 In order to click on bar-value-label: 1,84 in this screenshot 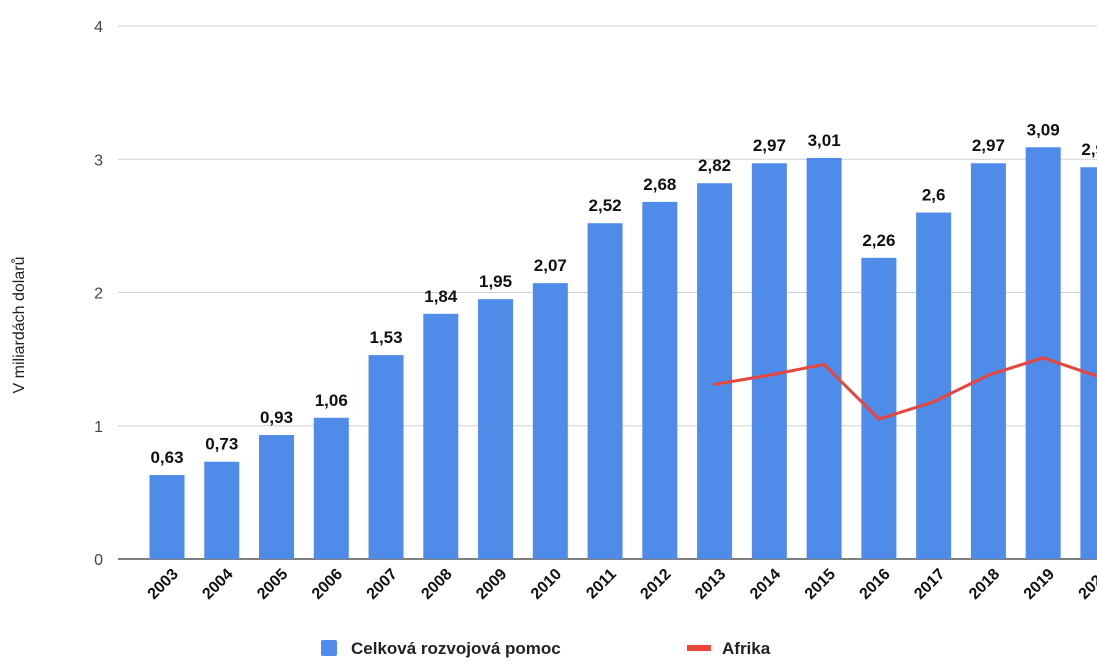, I will do `click(441, 296)`.